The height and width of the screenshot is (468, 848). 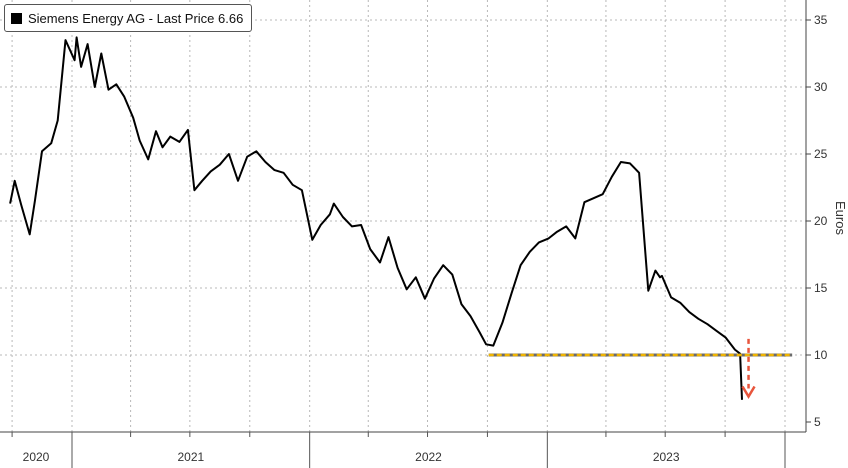 I want to click on legend-swatch-icon, so click(x=16, y=18).